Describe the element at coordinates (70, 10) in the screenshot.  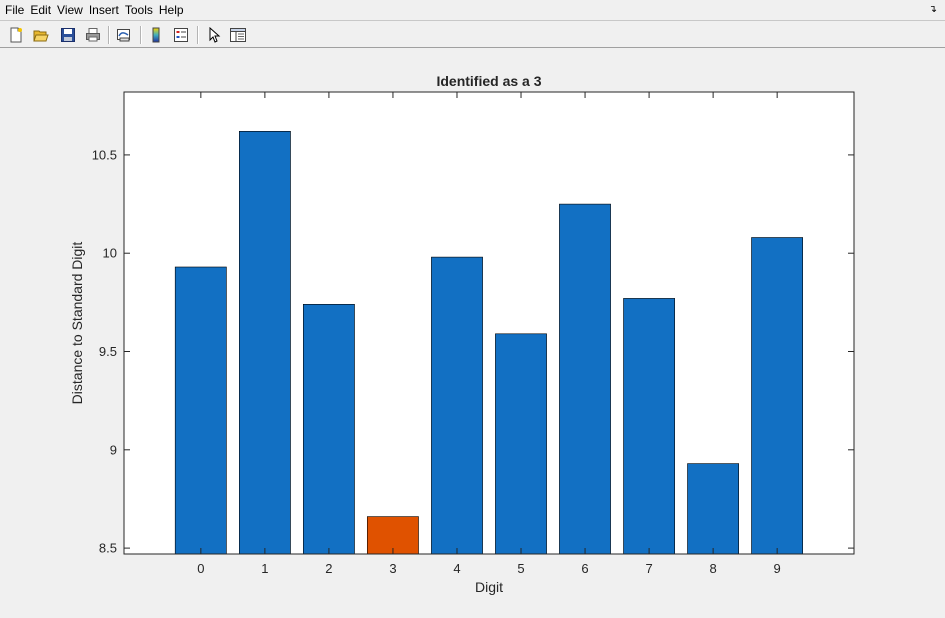
I see `menu-view: View` at that location.